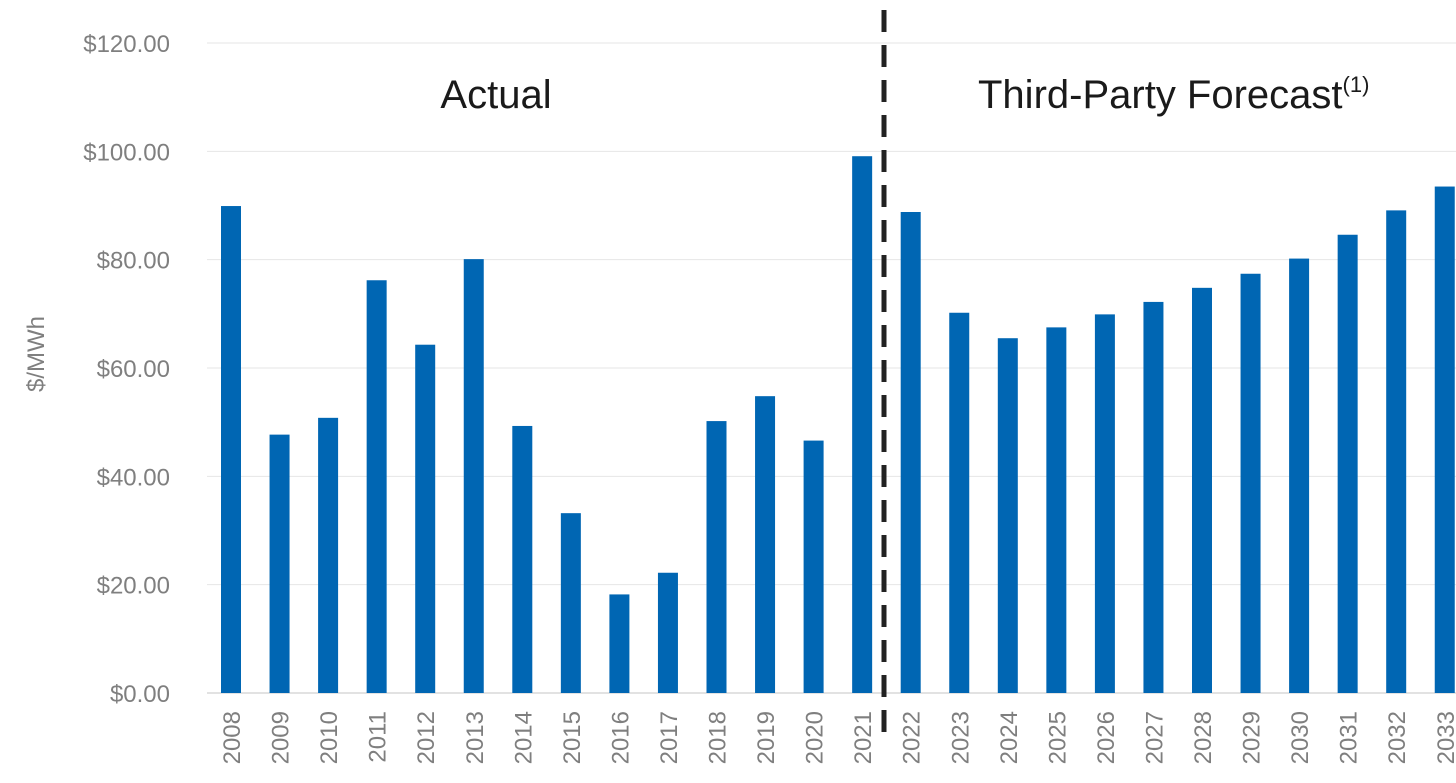  I want to click on x-tick-label: 2009, so click(281, 737).